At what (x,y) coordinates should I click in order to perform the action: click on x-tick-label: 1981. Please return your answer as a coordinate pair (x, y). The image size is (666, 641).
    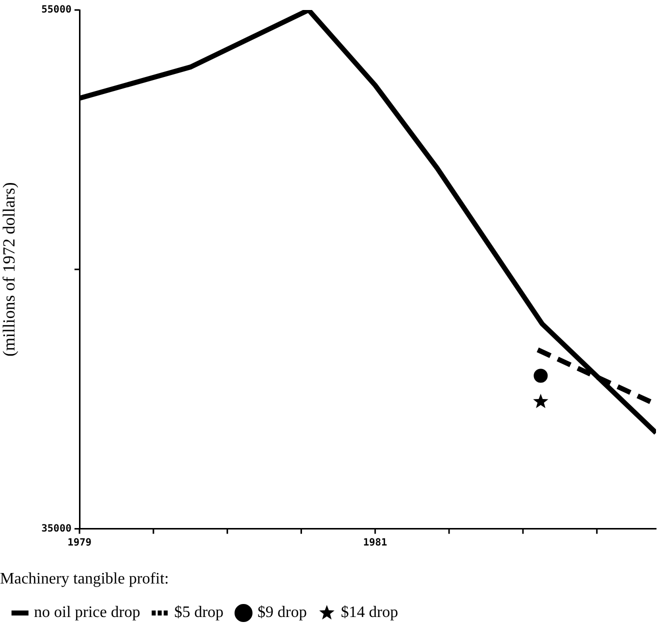
    Looking at the image, I should click on (375, 542).